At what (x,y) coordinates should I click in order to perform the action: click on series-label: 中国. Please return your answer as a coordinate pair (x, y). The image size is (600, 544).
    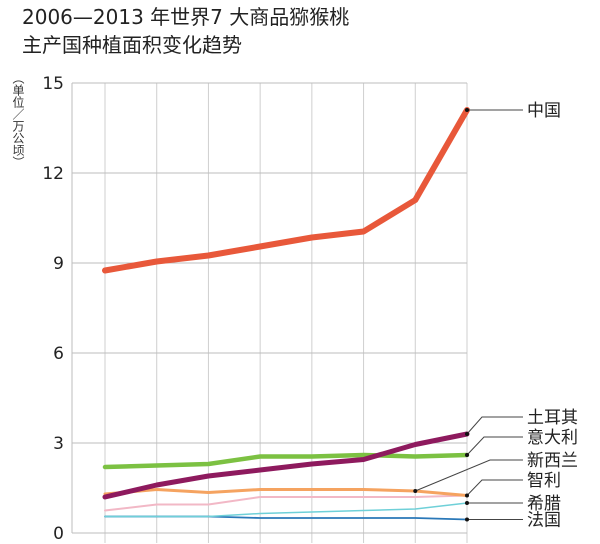
    Looking at the image, I should click on (544, 111).